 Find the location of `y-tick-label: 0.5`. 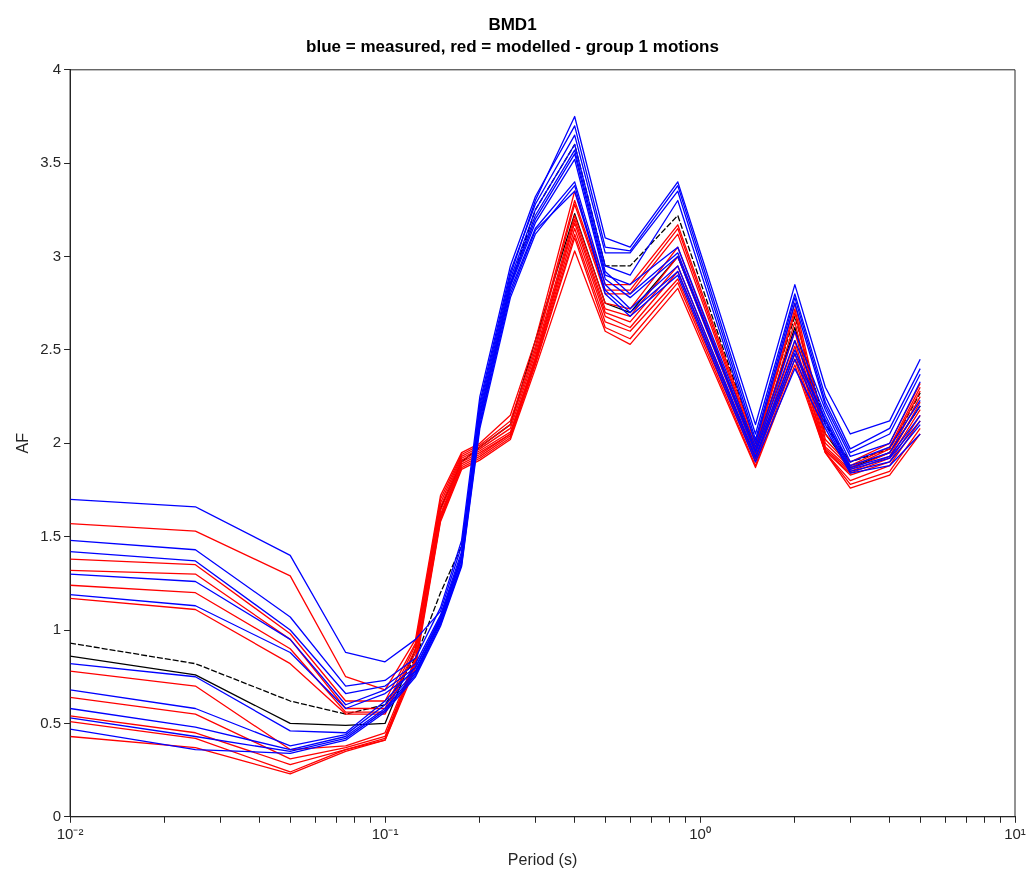

y-tick-label: 0.5 is located at coordinates (51, 722).